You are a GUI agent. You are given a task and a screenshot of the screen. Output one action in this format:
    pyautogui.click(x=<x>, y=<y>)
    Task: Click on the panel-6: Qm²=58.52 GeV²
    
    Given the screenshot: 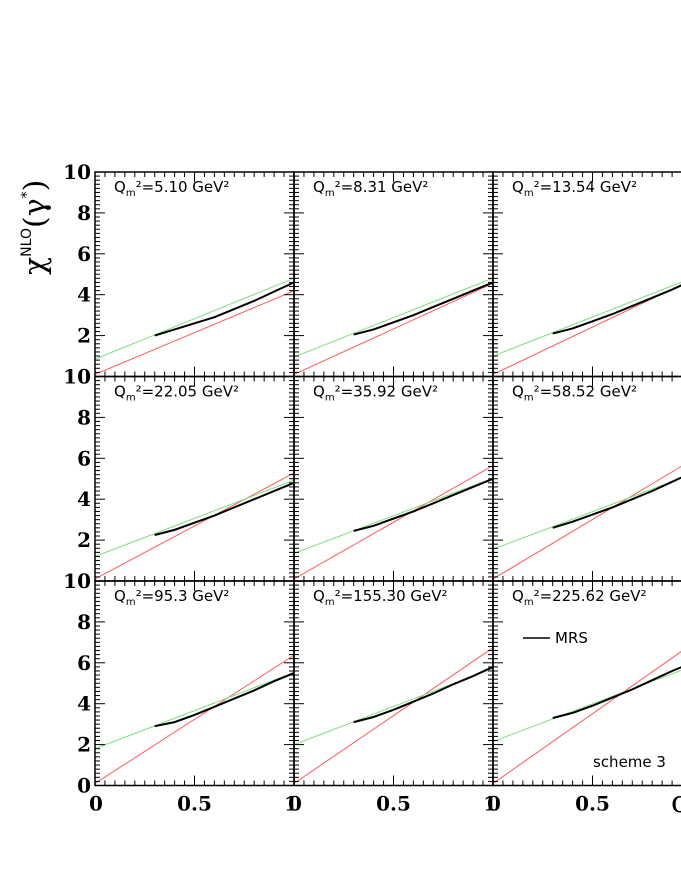 What is the action you would take?
    pyautogui.click(x=586, y=478)
    